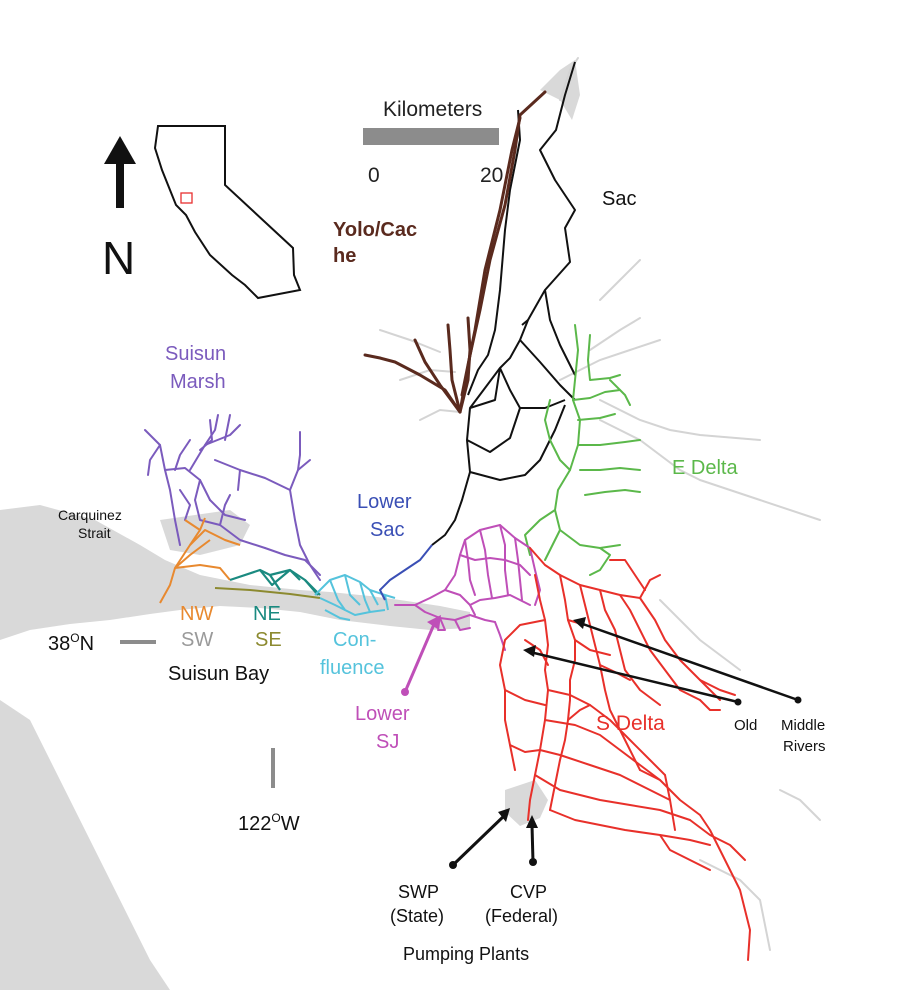  I want to click on yolo-region-network, so click(455, 252).